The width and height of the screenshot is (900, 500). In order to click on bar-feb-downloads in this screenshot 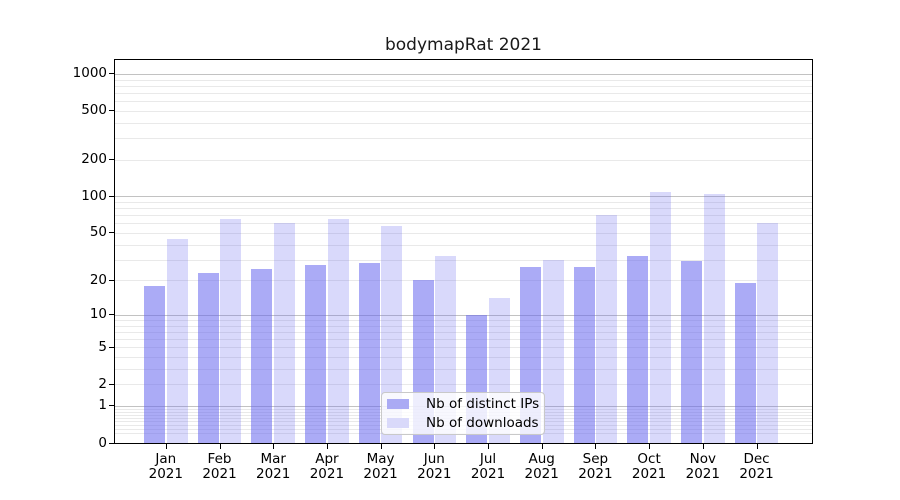, I will do `click(231, 331)`.